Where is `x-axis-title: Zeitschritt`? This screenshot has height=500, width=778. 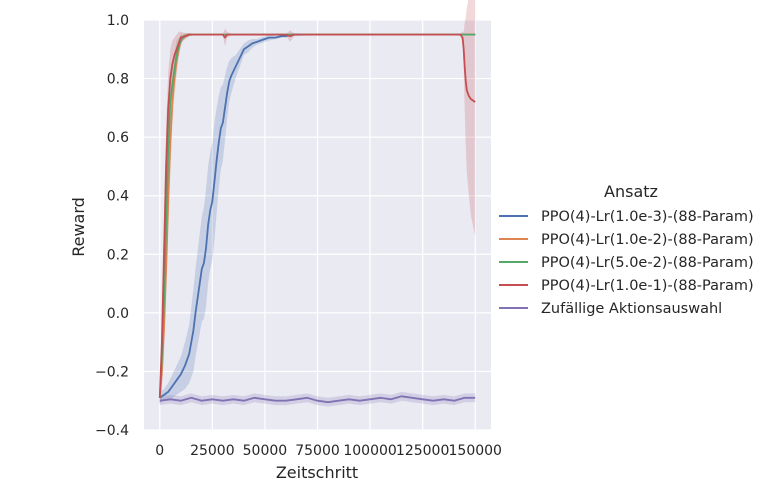
x-axis-title: Zeitschritt is located at coordinates (317, 472).